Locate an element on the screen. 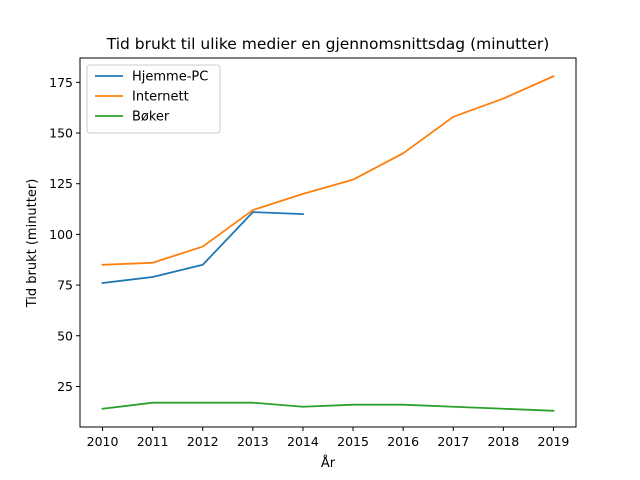  x-tick-label-2019: 2019 is located at coordinates (554, 441).